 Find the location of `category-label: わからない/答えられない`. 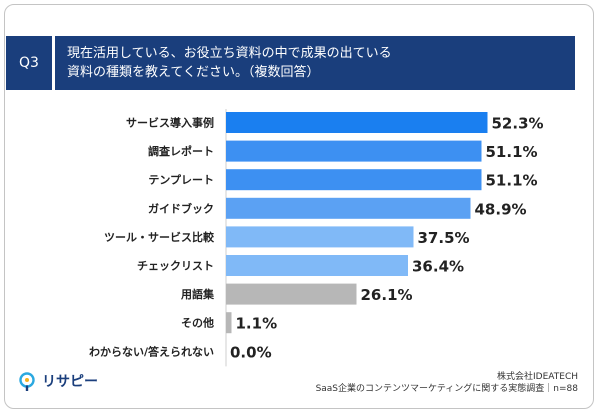

category-label: わからない/答えられない is located at coordinates (151, 351).